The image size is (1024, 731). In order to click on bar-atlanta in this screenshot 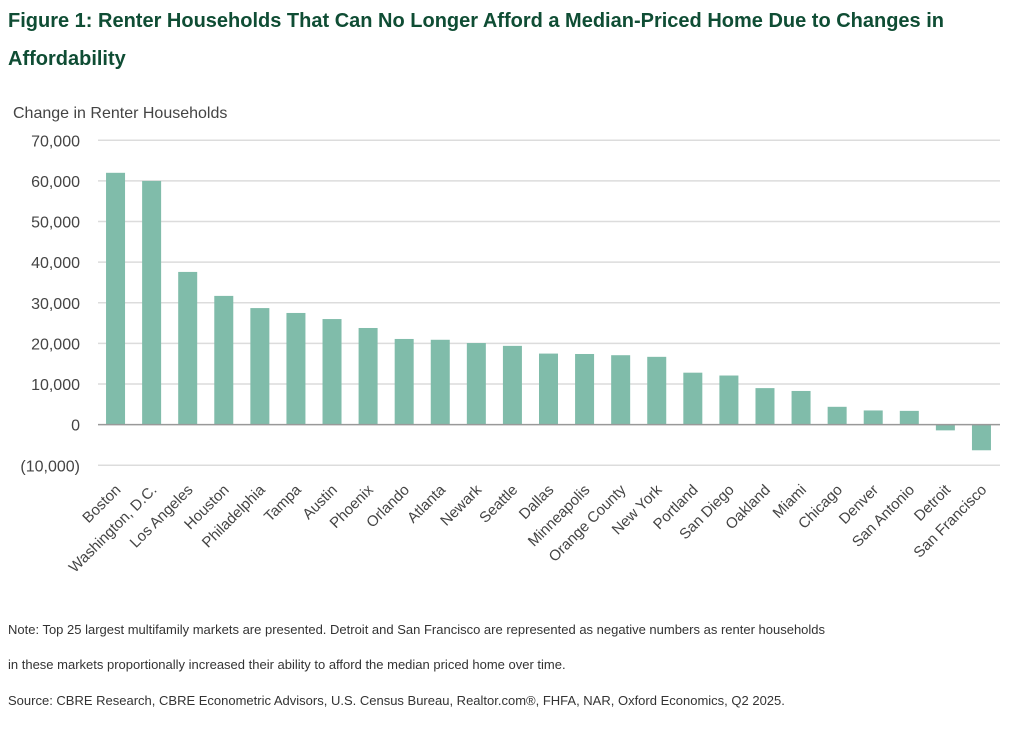, I will do `click(440, 382)`.